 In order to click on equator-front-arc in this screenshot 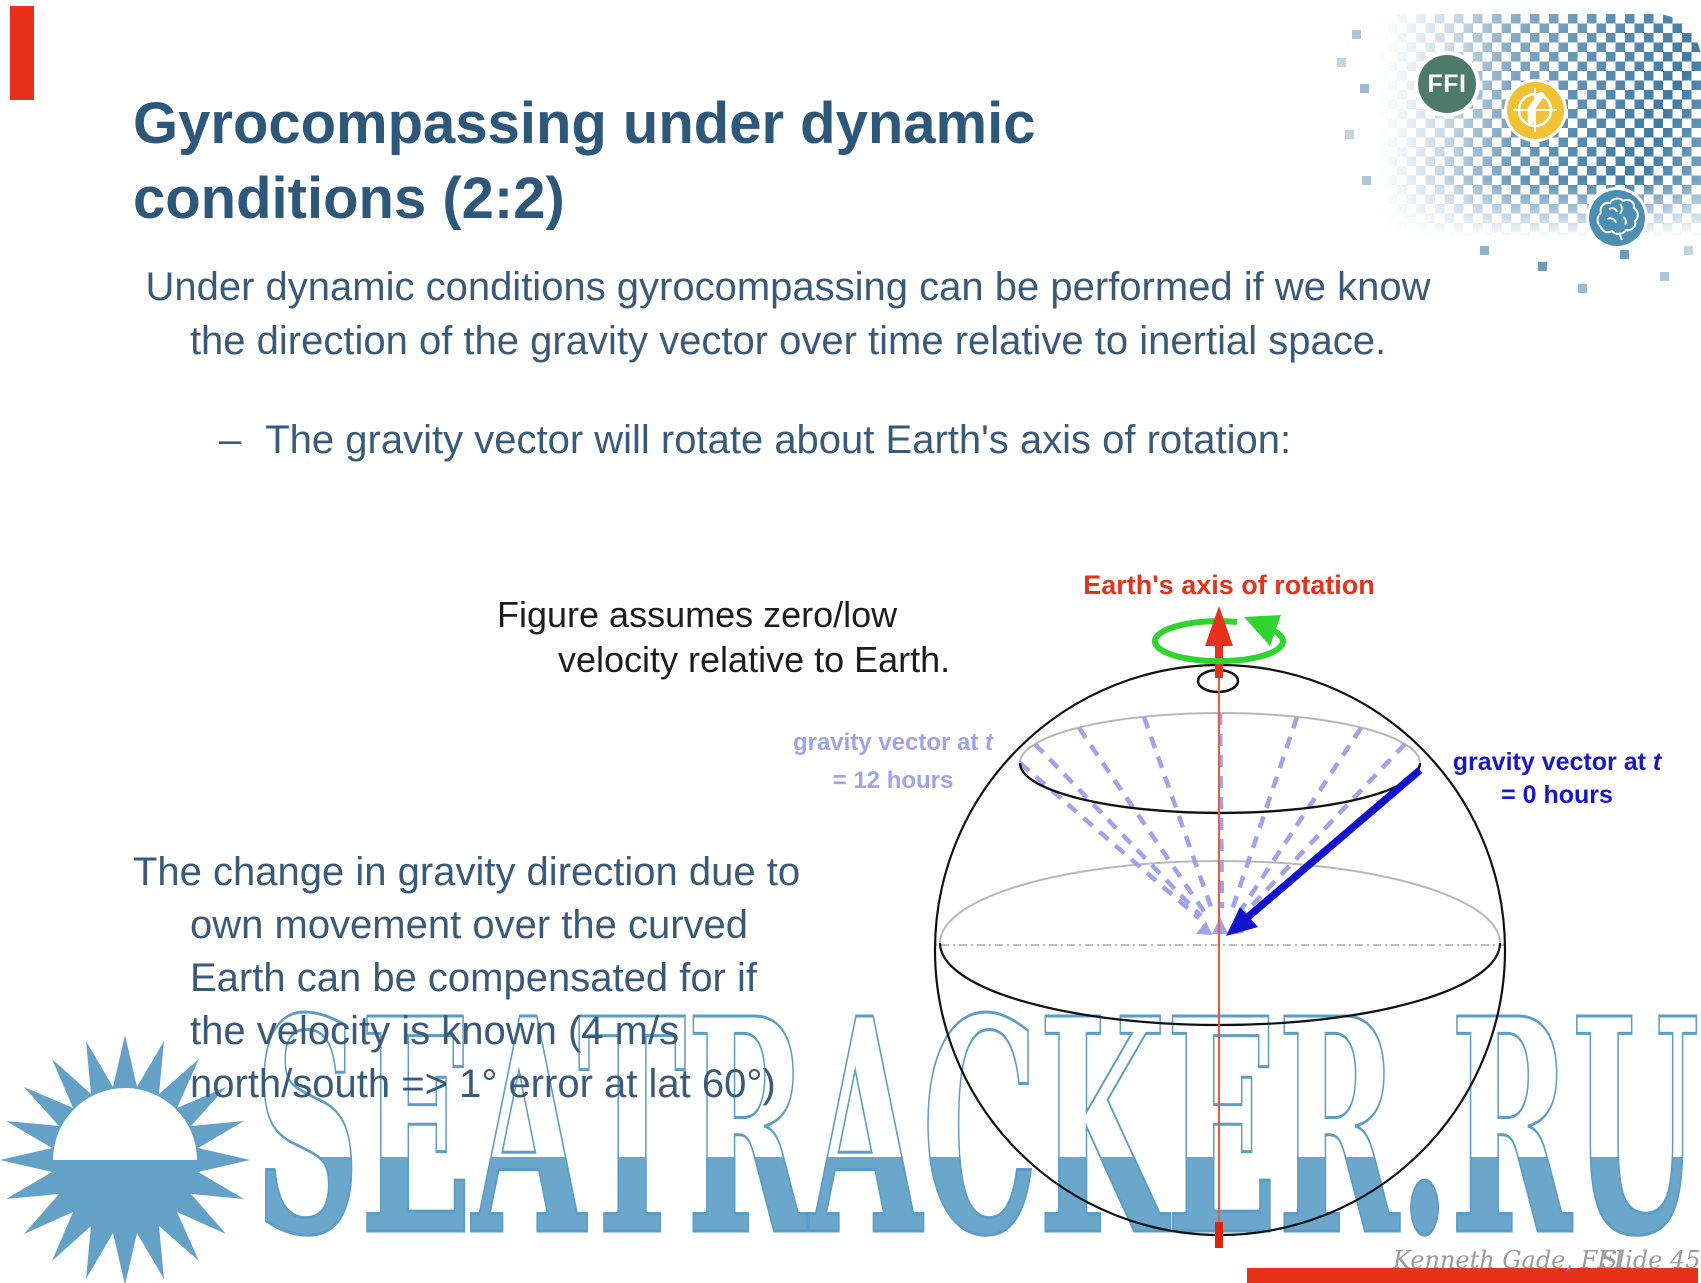, I will do `click(1220, 984)`.